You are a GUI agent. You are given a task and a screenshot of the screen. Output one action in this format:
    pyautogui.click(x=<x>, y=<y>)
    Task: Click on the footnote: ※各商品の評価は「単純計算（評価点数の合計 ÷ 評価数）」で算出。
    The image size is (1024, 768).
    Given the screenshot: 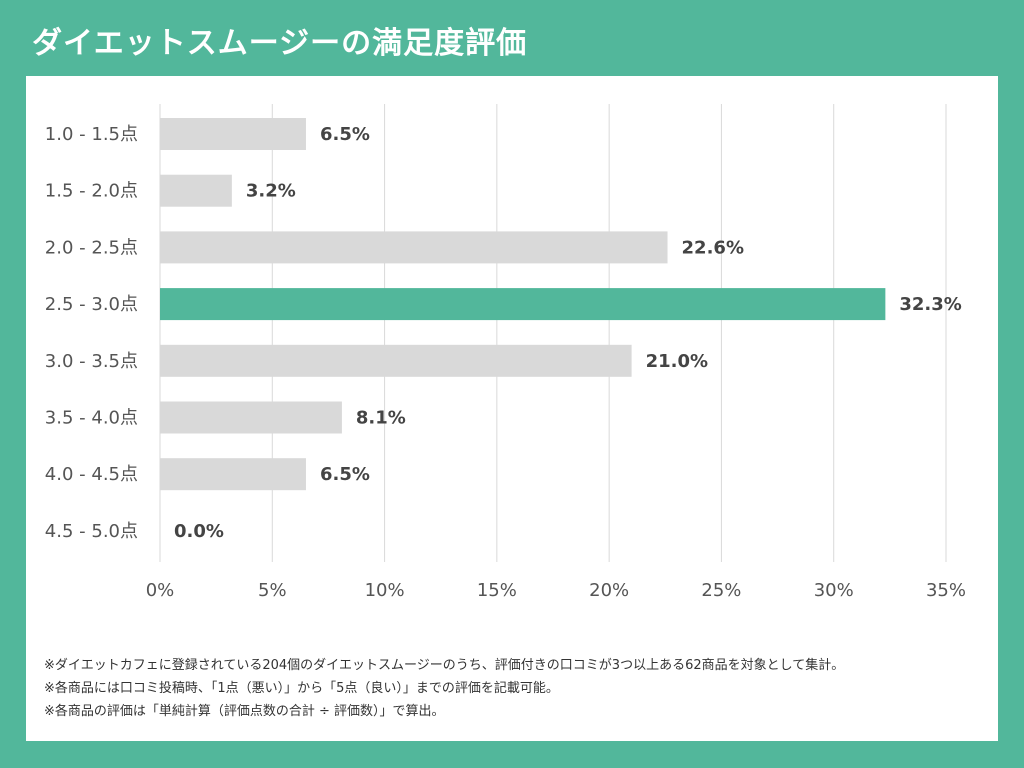 What is the action you would take?
    pyautogui.click(x=244, y=711)
    